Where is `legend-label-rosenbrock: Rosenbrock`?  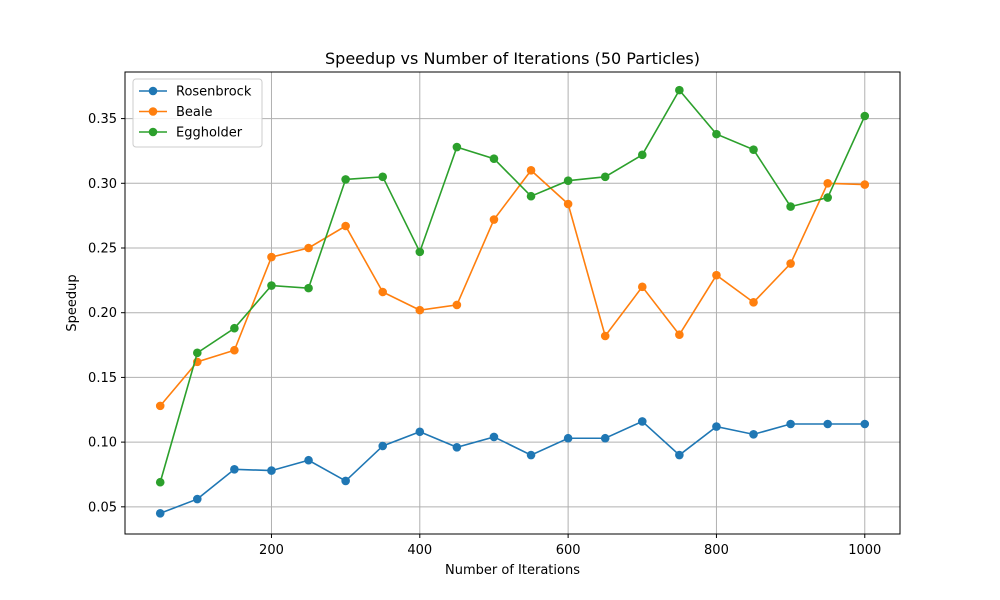
legend-label-rosenbrock: Rosenbrock is located at coordinates (214, 92).